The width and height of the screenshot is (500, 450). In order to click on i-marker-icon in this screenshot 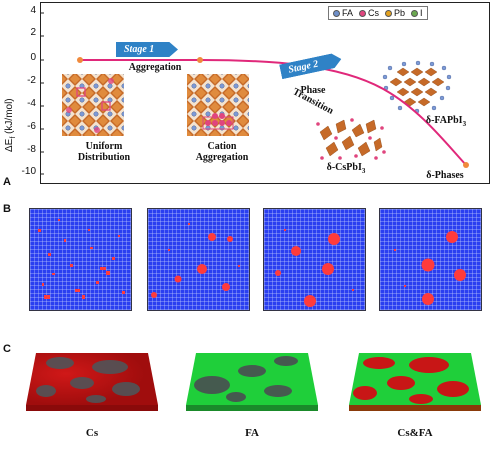, I will do `click(415, 13)`.